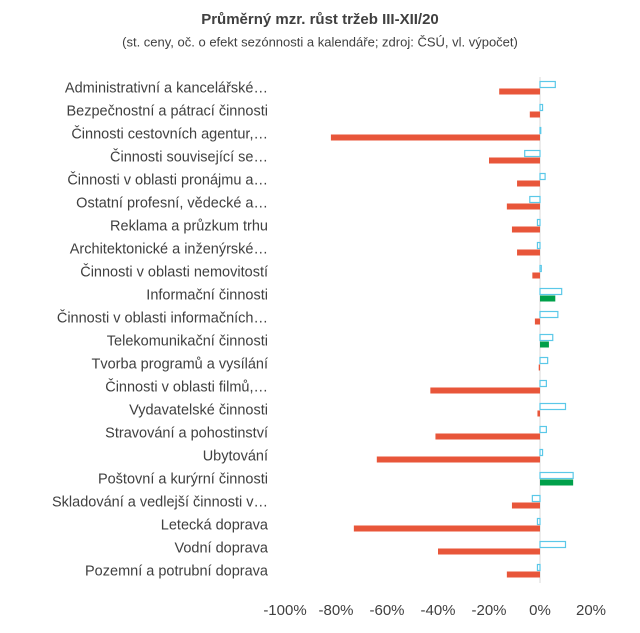 The image size is (640, 633). Describe the element at coordinates (207, 295) in the screenshot. I see `y-tick-label: Informační činnosti` at that location.